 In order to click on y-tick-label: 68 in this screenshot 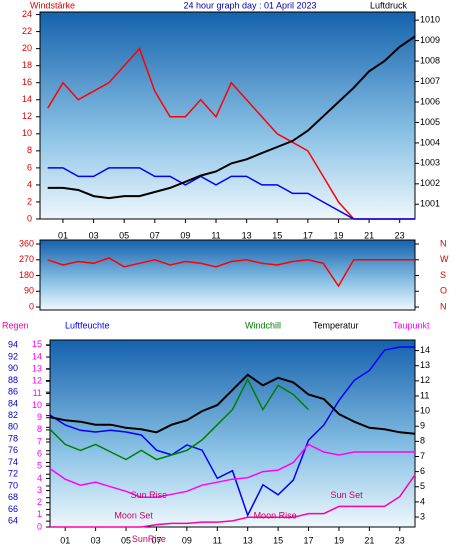, I will do `click(13, 497)`.